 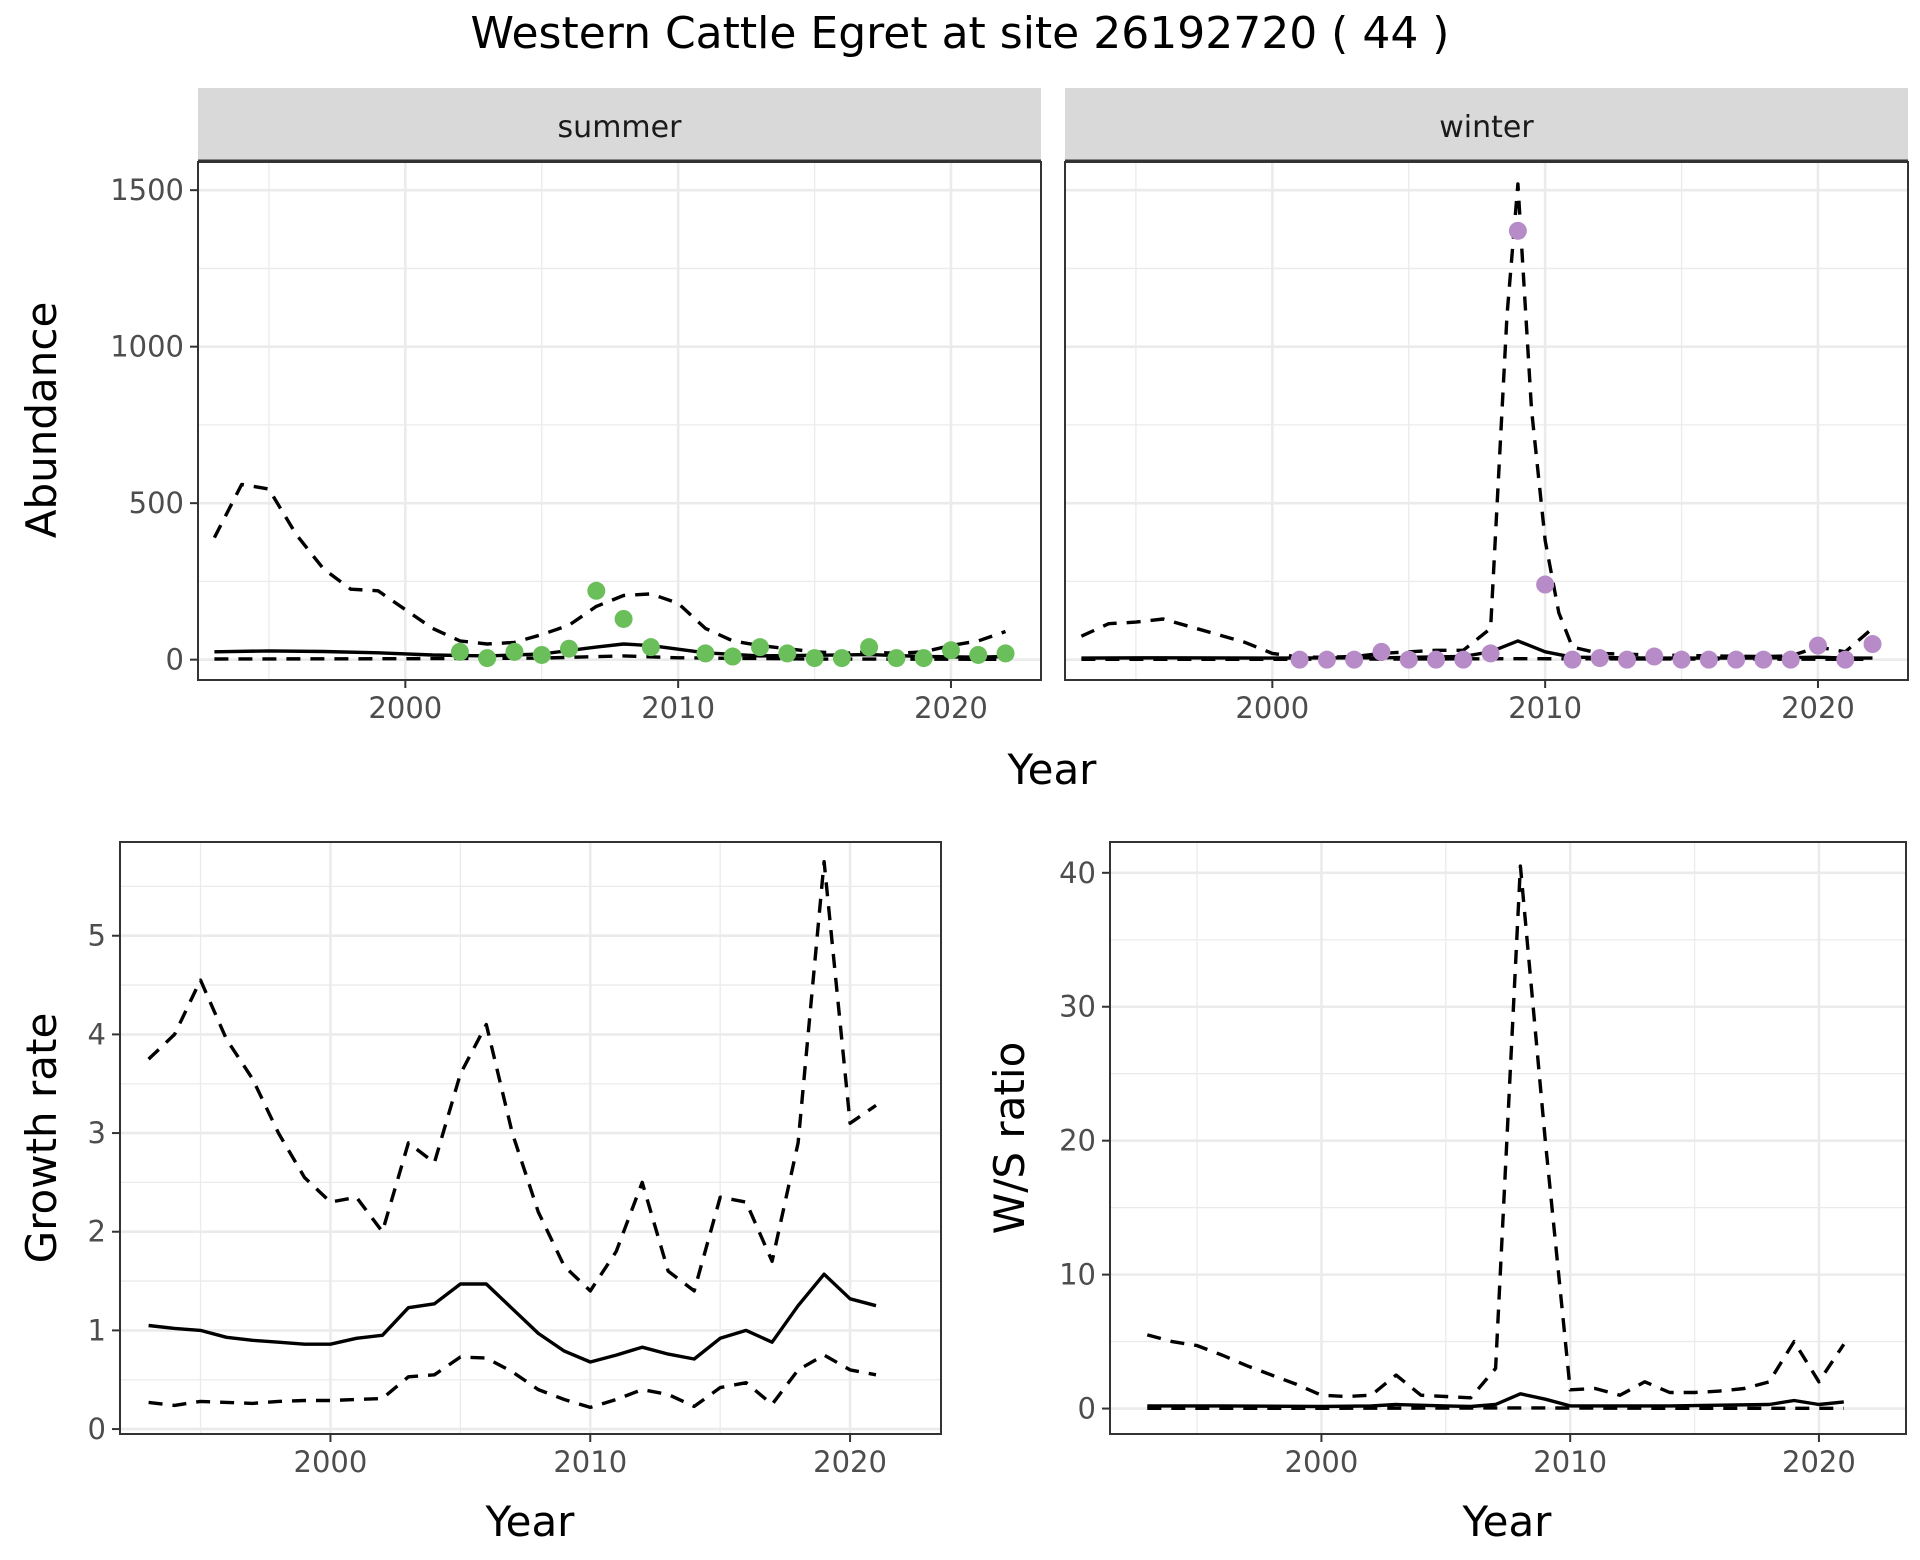 What do you see at coordinates (620, 127) in the screenshot?
I see `summer-strip-label: summer` at bounding box center [620, 127].